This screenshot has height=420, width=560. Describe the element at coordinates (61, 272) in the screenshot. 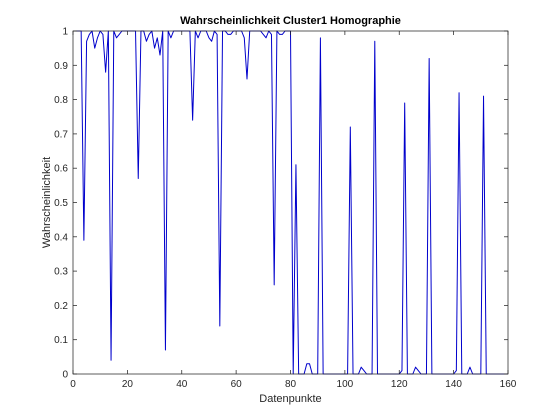

I see `y-tick-label: 0.3` at that location.